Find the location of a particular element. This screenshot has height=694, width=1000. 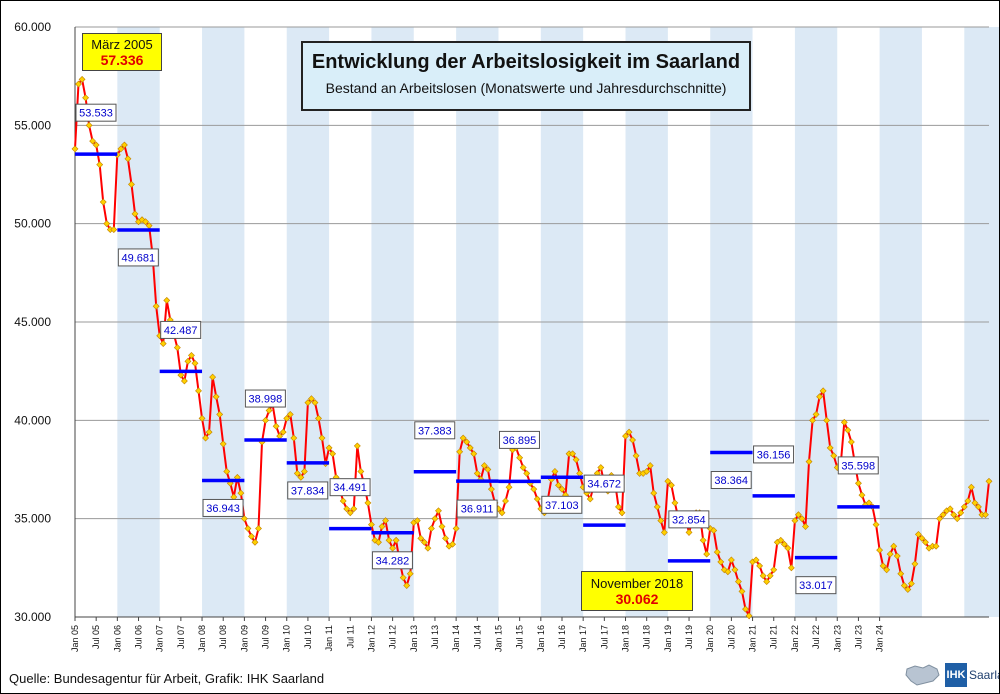

y-tick-label: 40.000 is located at coordinates (32, 420).